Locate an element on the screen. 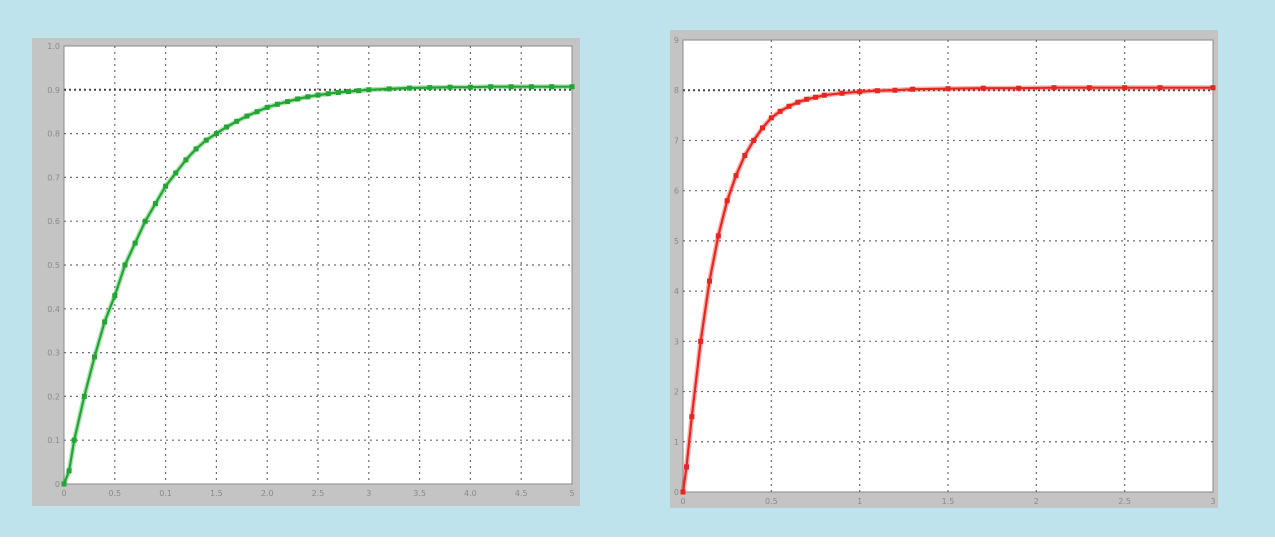  y-tick-label: 0.8 is located at coordinates (53, 134).